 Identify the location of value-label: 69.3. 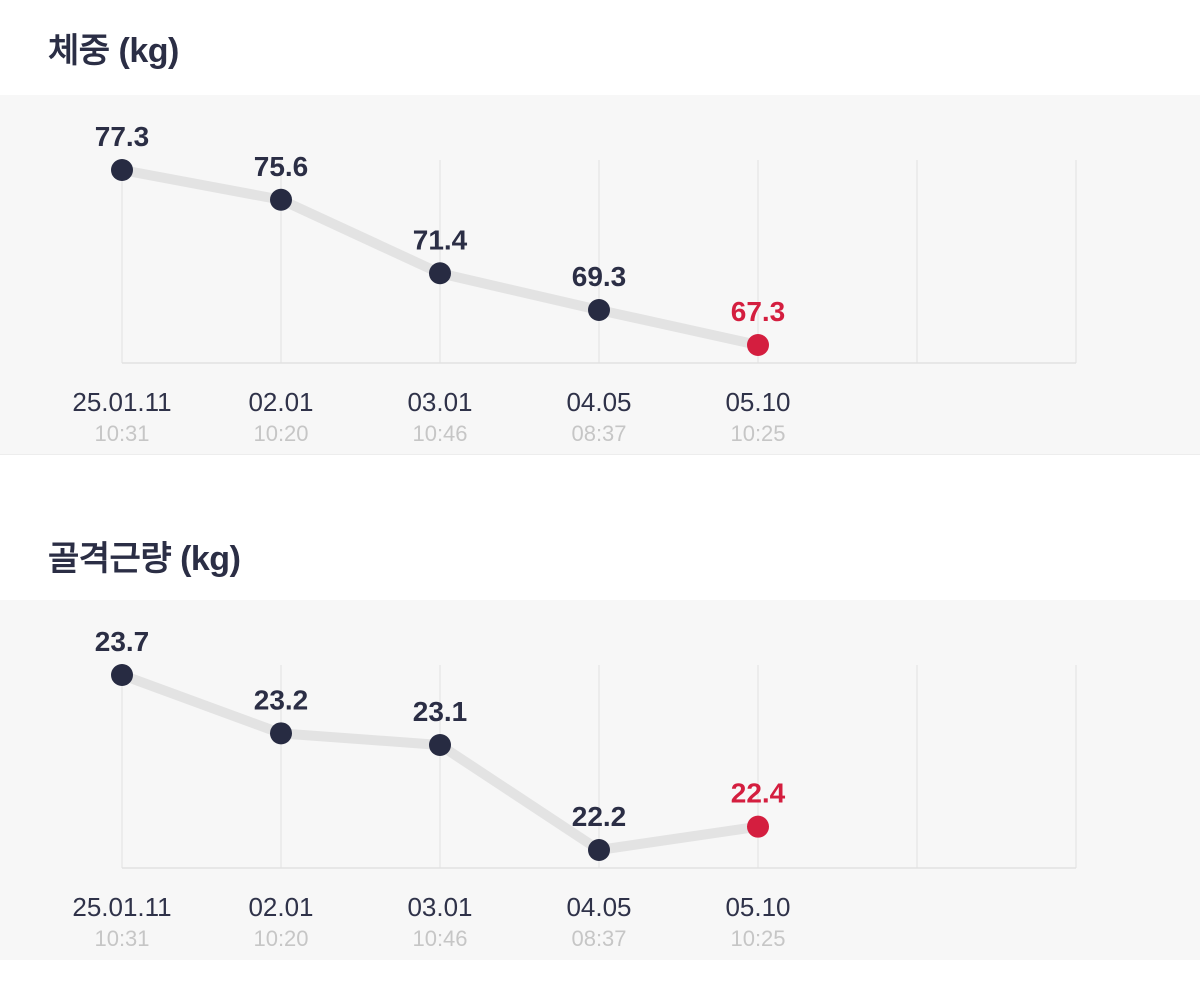
(599, 276).